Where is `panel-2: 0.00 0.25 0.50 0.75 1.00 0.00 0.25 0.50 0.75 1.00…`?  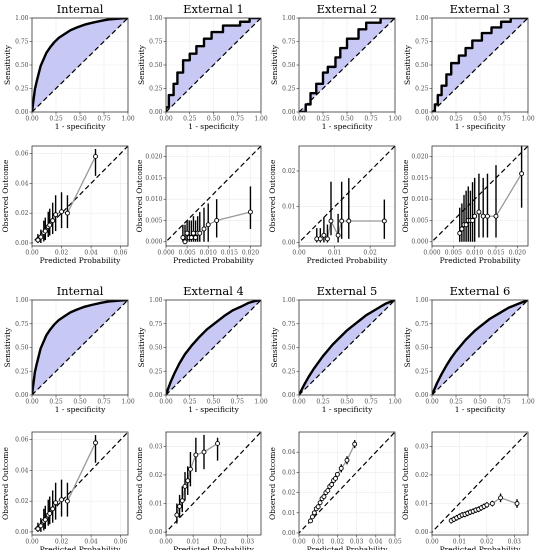 panel-2: 0.00 0.25 0.50 0.75 1.00 0.00 0.25 0.50 0.75 1.00… is located at coordinates (202, 66).